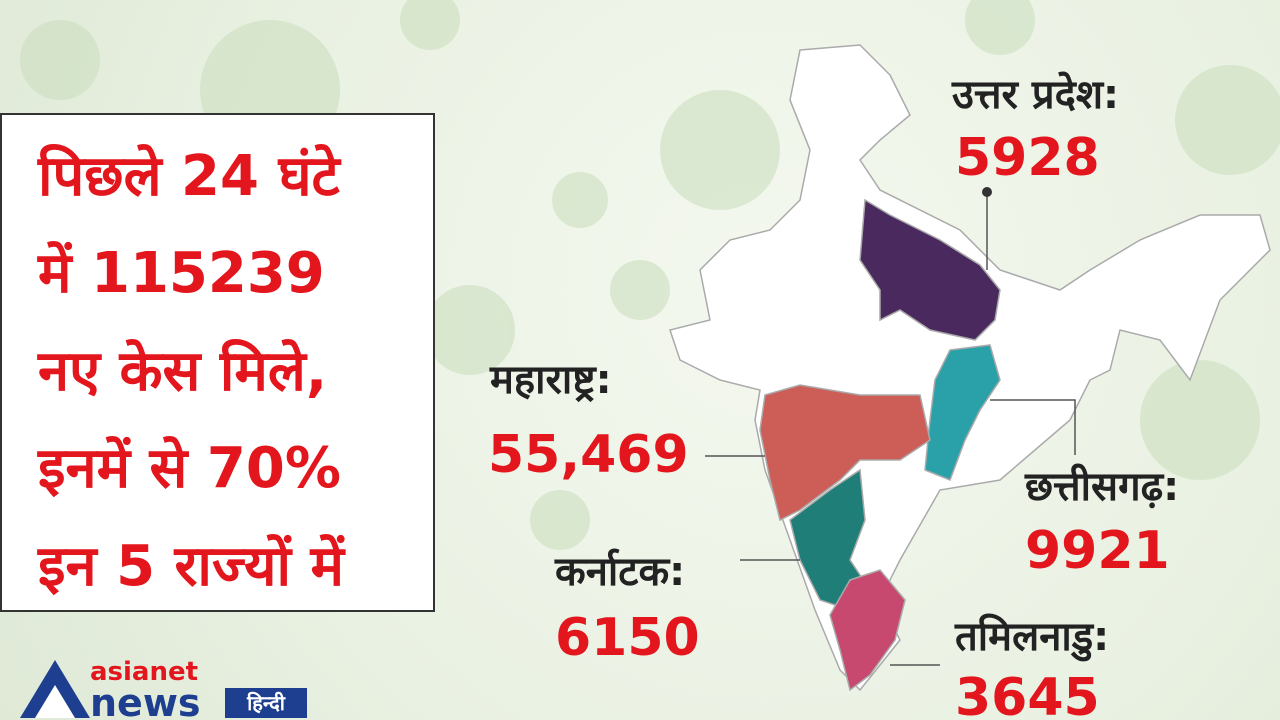 Image resolution: width=1280 pixels, height=720 pixels. What do you see at coordinates (1031, 637) in the screenshot?
I see `state-name: तमिलनाडु:` at bounding box center [1031, 637].